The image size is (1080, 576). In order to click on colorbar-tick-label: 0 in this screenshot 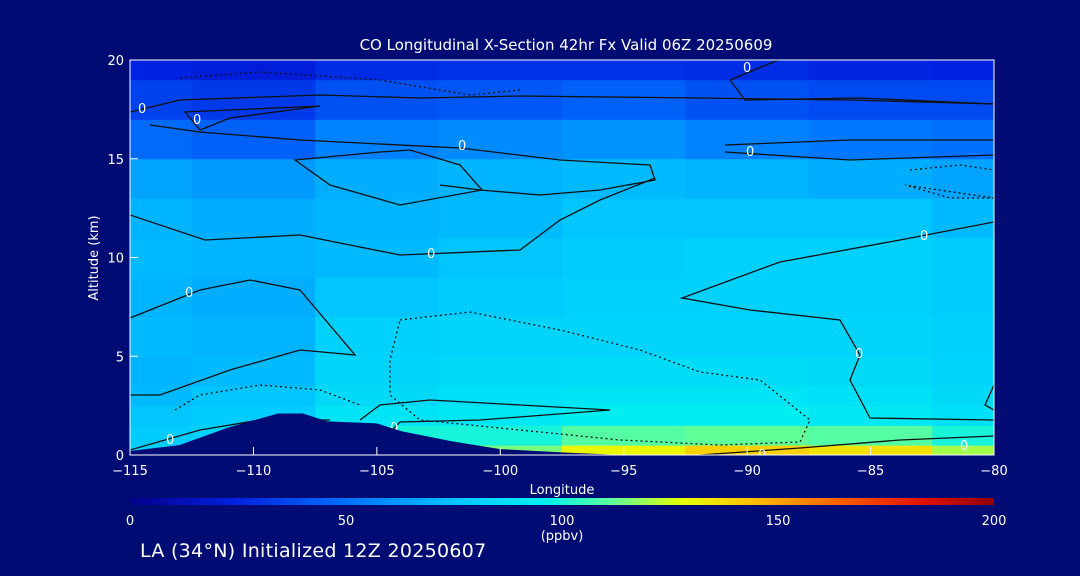, I will do `click(130, 521)`.